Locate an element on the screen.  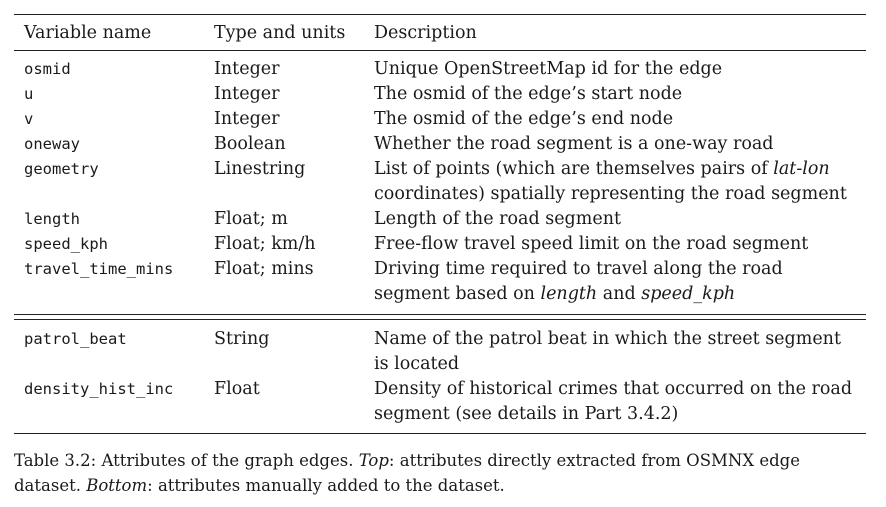
description-text: and is located at coordinates (619, 294).